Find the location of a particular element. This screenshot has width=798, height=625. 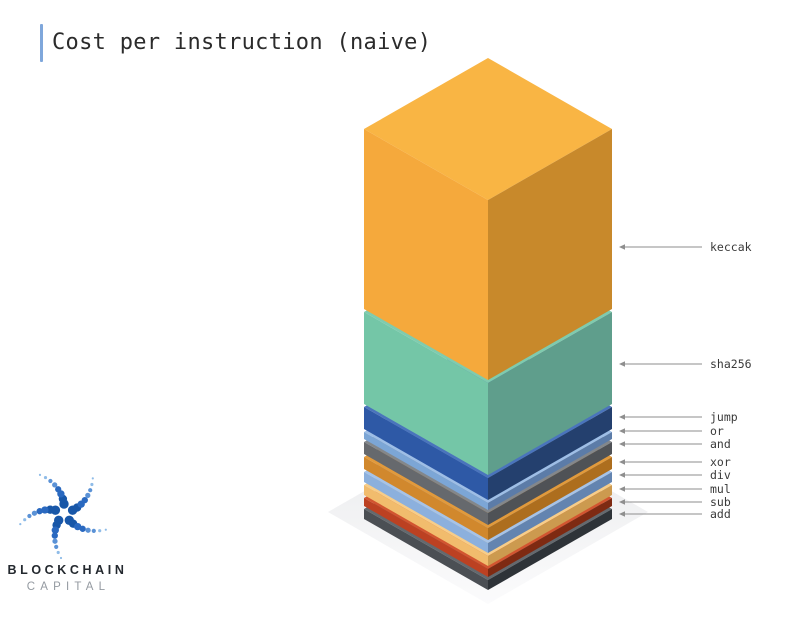

segment-left-face-jump is located at coordinates (426, 453).